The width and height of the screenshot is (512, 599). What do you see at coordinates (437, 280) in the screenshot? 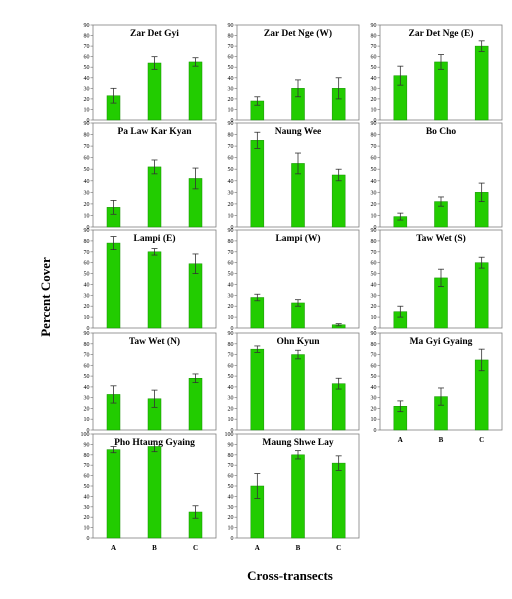
I see `panel-taw-wet-s: 0 10 20 30 40 50 60 70 80 90 Taw Wet (S)` at bounding box center [437, 280].